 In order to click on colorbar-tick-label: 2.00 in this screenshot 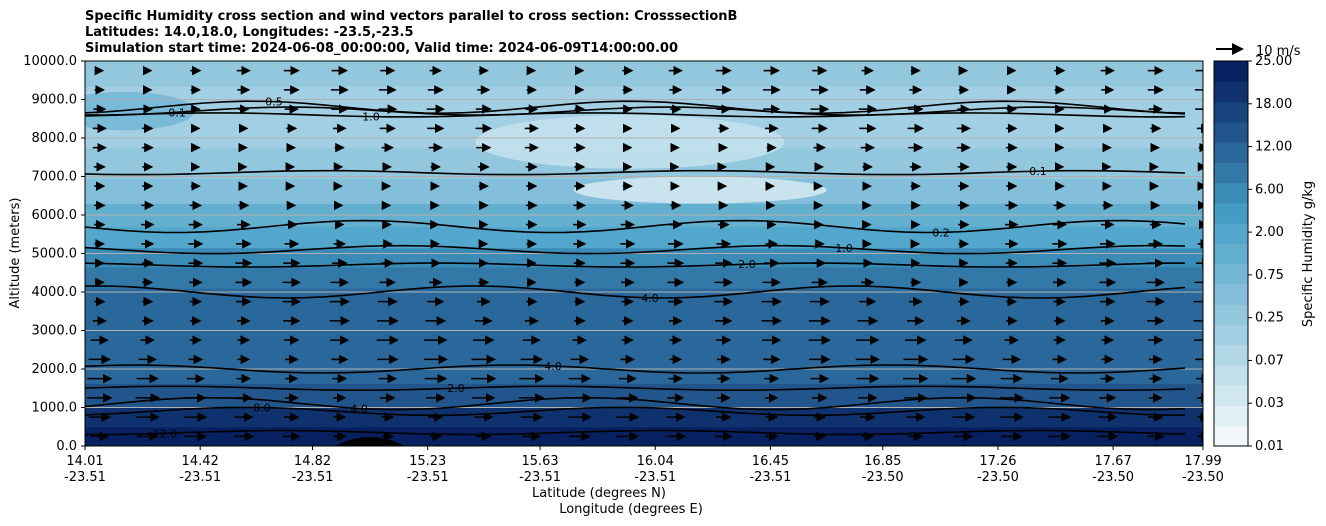, I will do `click(1269, 232)`.